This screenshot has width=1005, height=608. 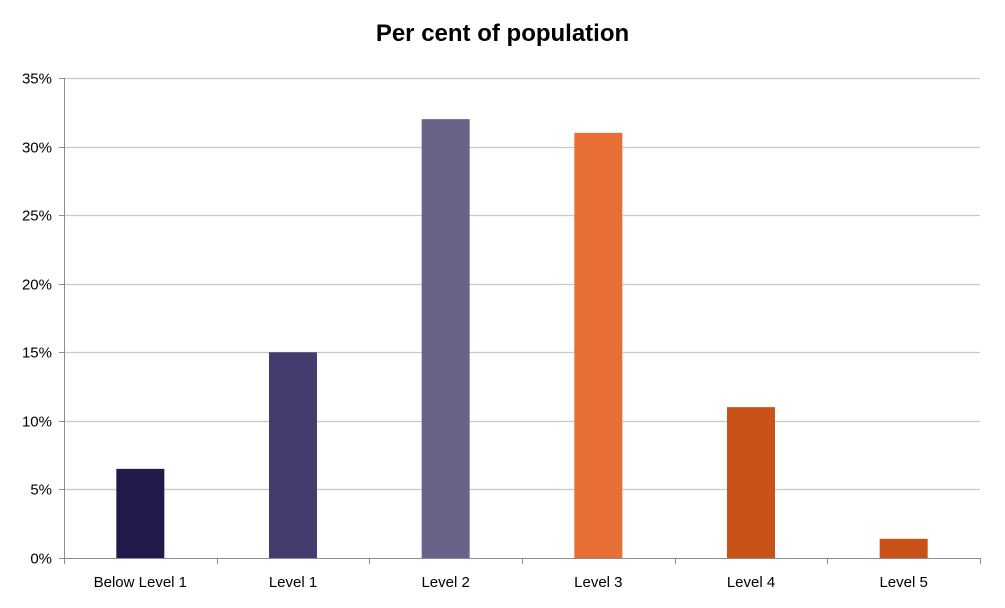 I want to click on y-tick-label: 5%, so click(x=41, y=490).